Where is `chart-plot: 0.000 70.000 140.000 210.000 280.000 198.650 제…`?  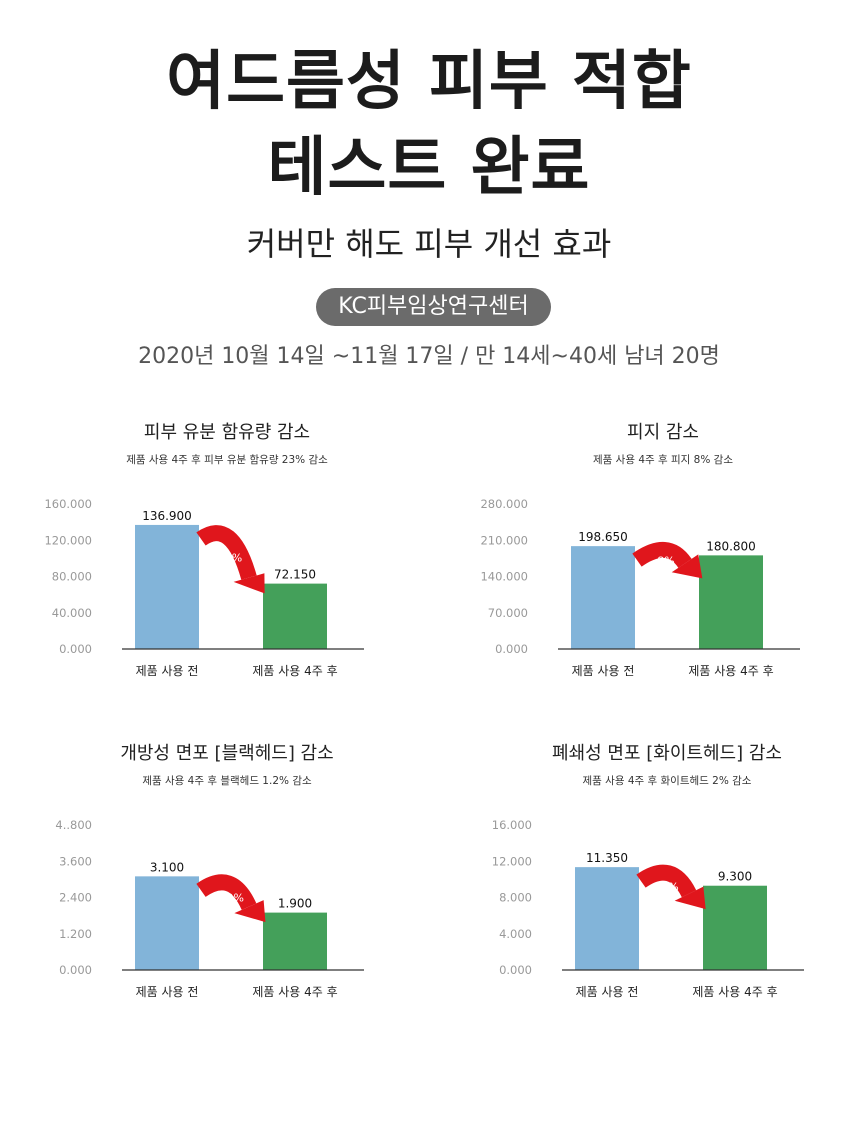
chart-plot: 0.000 70.000 140.000 210.000 280.000 198.650 제… is located at coordinates (640, 587).